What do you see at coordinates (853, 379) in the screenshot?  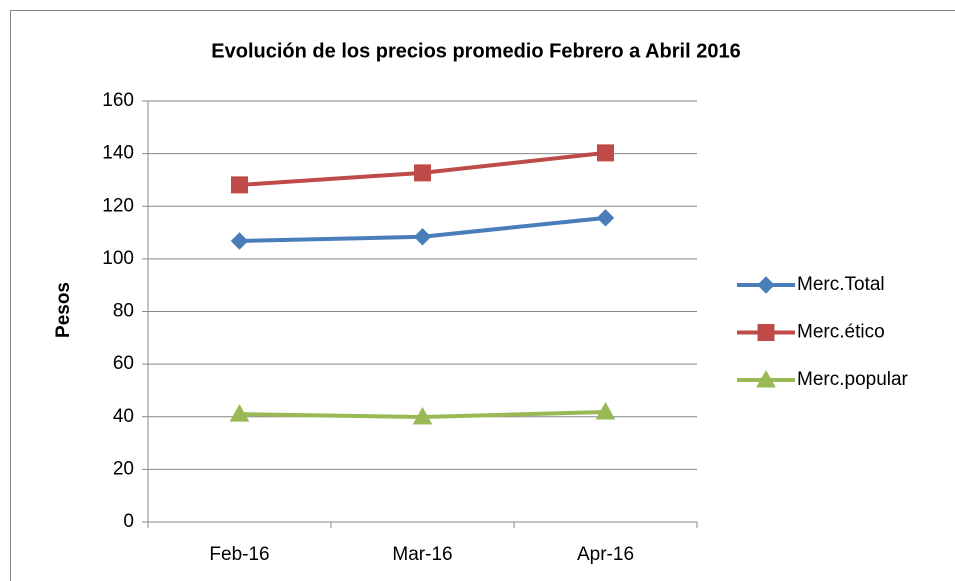 I see `legend-label: Merc.popular` at bounding box center [853, 379].